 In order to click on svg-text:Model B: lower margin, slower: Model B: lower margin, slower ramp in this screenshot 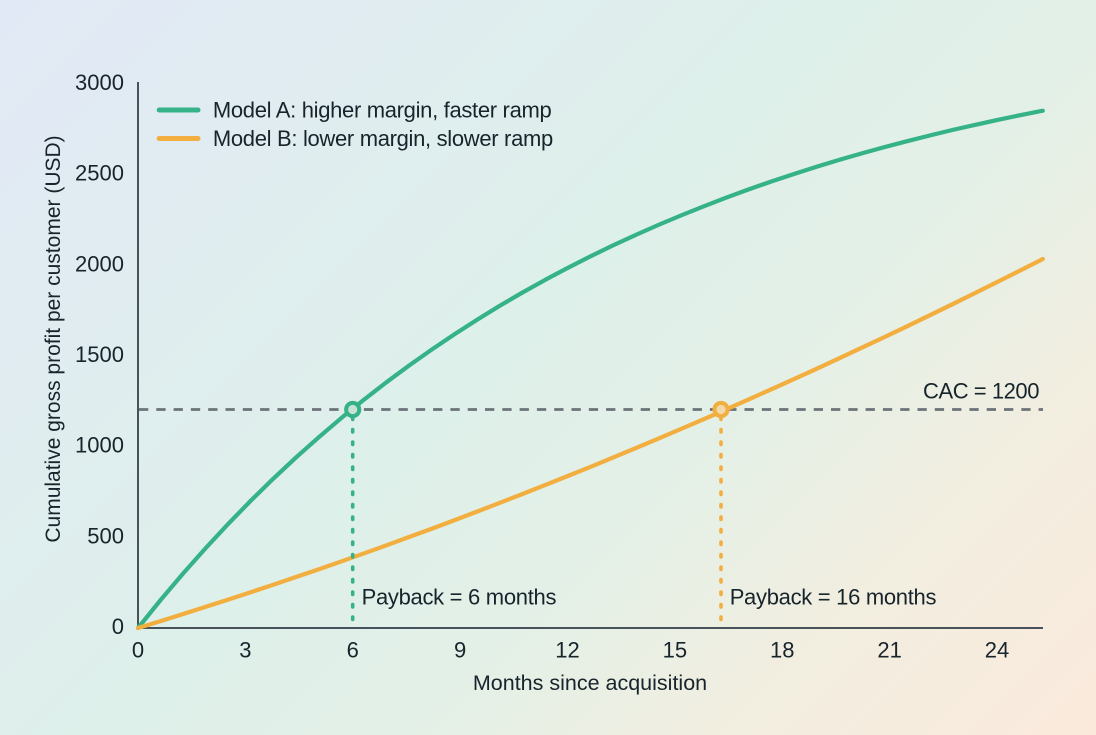, I will do `click(383, 138)`.